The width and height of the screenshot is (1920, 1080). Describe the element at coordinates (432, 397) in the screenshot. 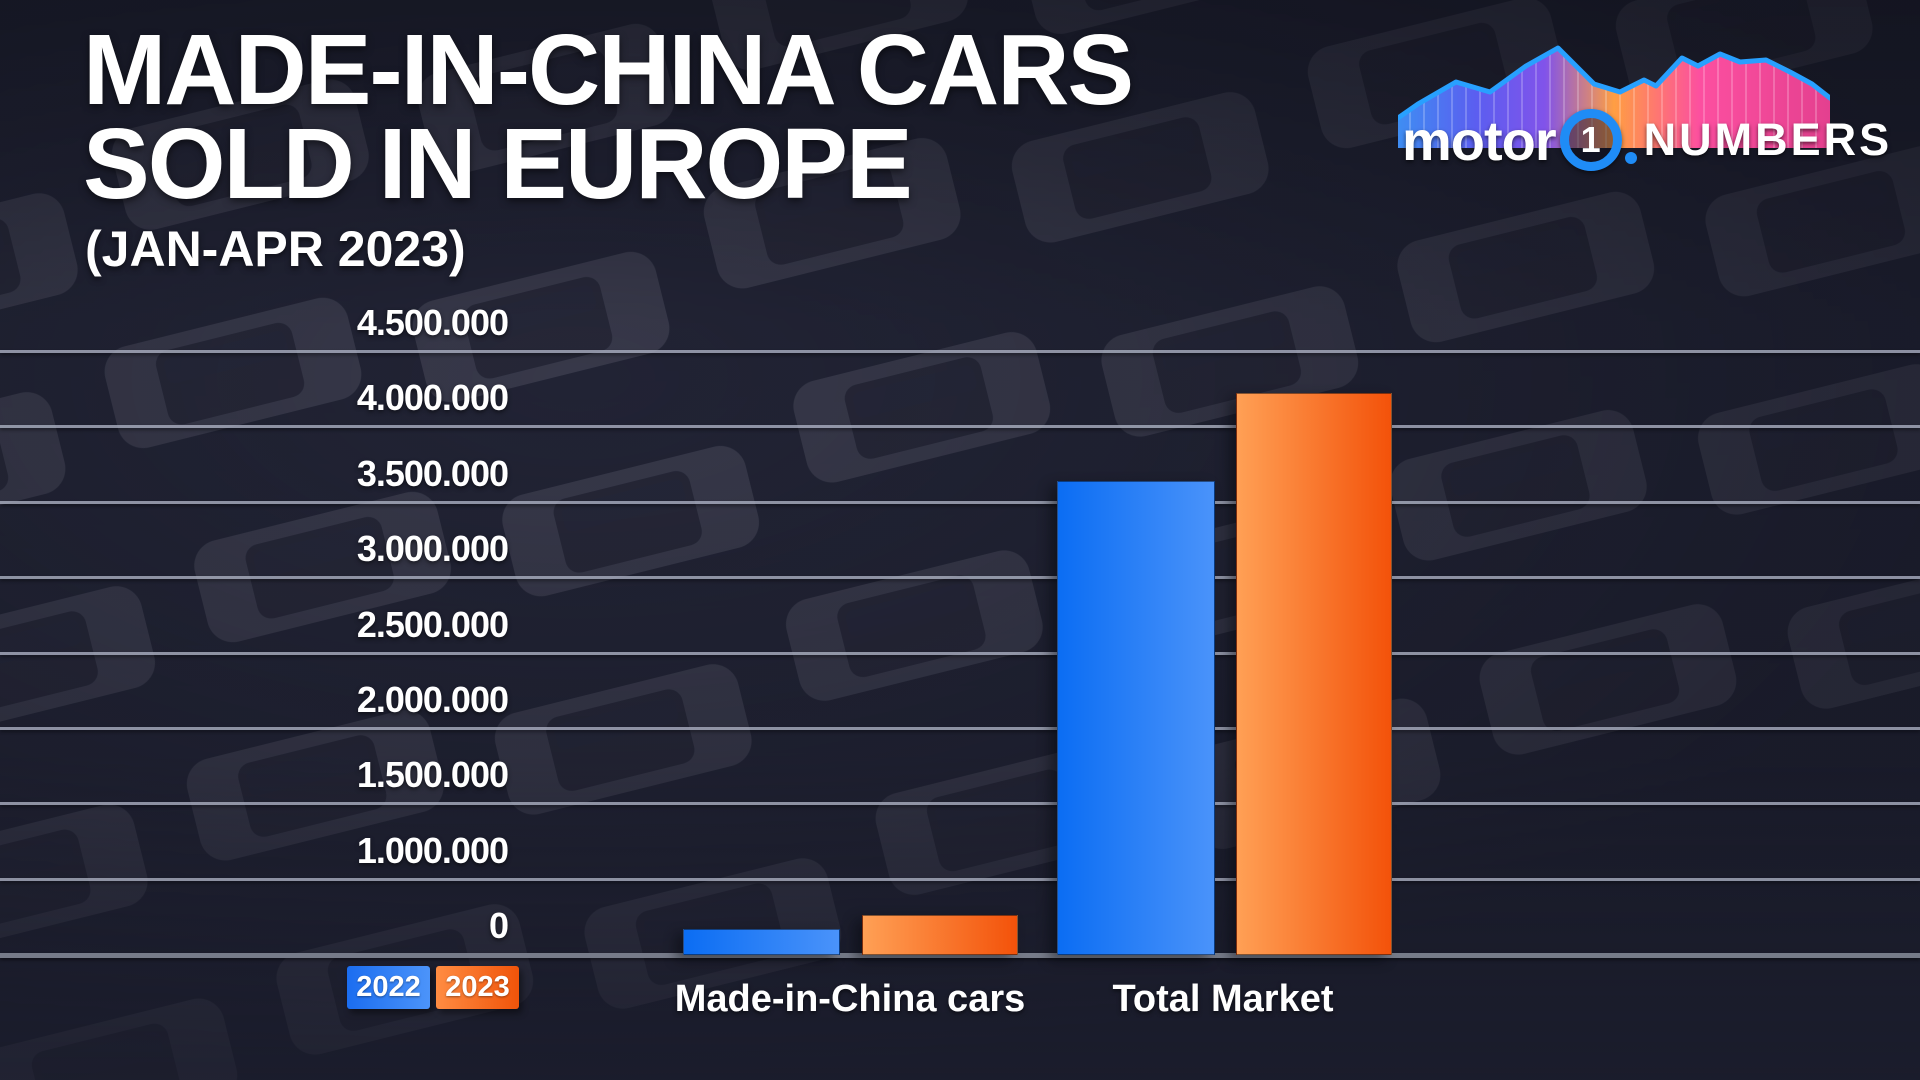

I see `y-axis-tick-label: 4.000.000` at that location.